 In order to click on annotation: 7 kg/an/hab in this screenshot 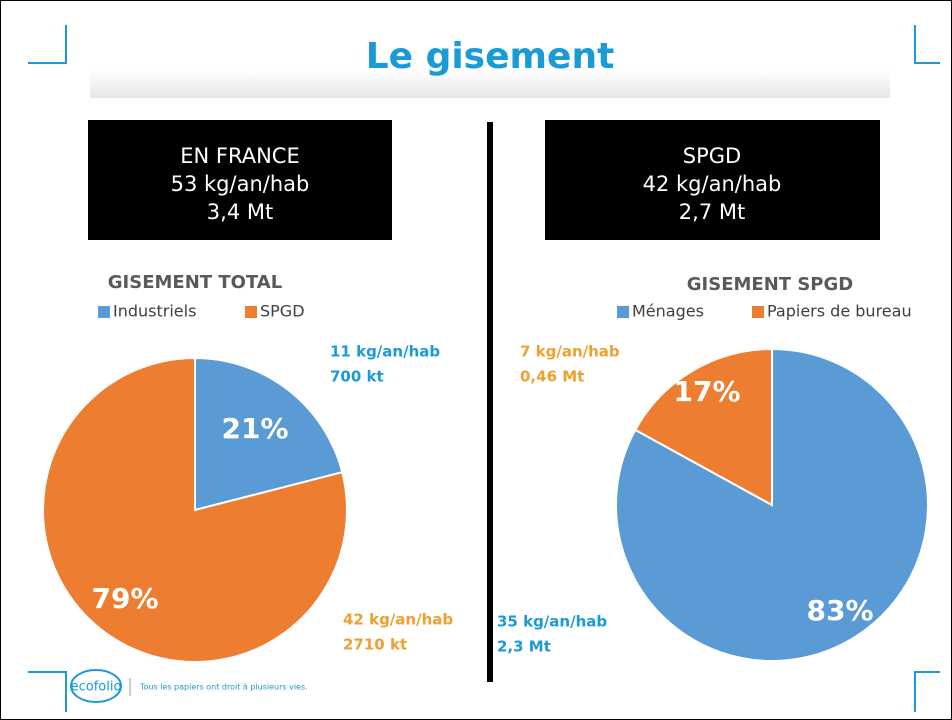, I will do `click(570, 352)`.